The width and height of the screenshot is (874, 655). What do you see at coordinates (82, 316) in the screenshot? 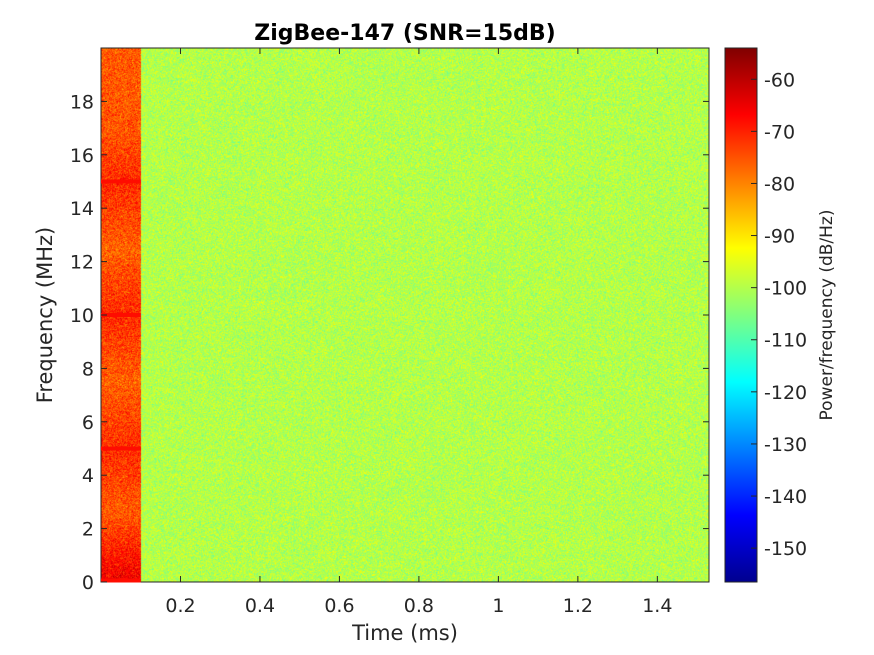
I see `y-tick-label: 10` at bounding box center [82, 316].